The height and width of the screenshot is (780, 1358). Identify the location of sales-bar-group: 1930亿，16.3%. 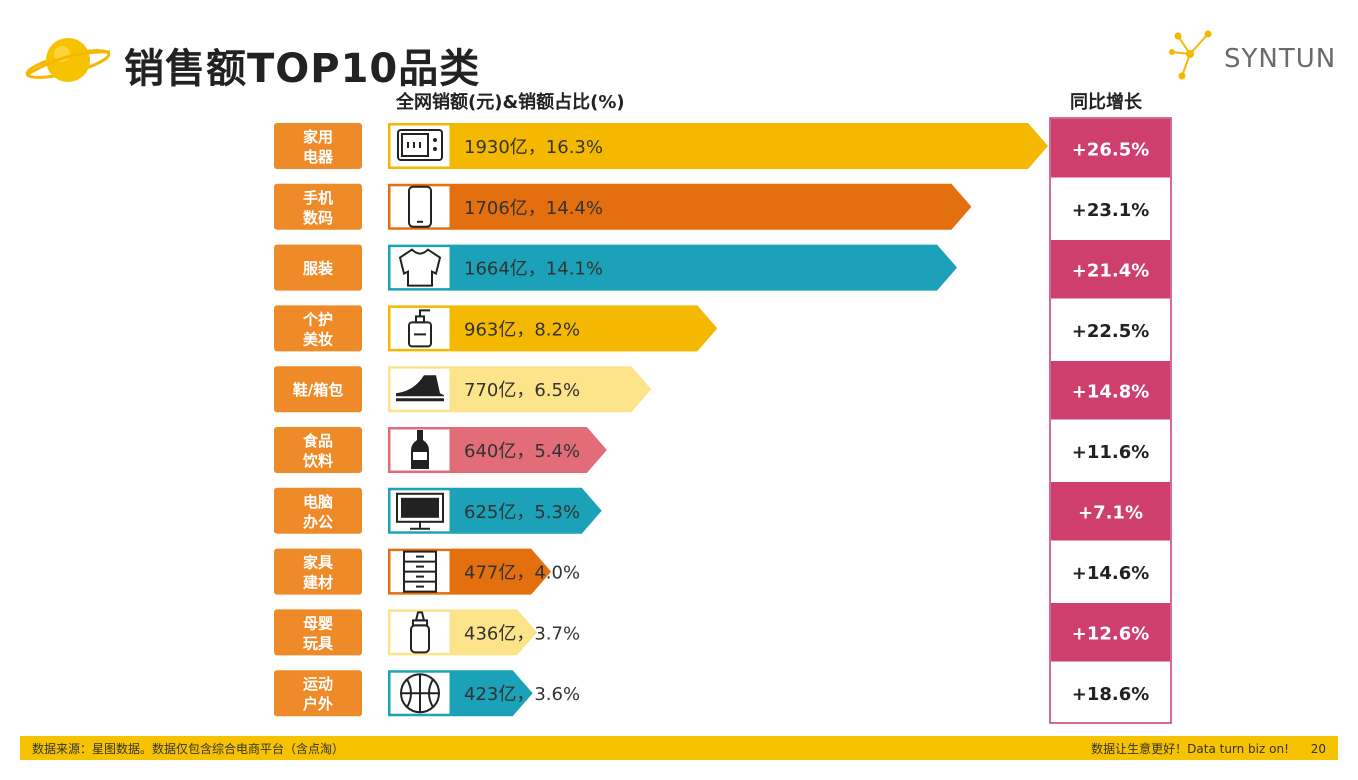
(718, 146).